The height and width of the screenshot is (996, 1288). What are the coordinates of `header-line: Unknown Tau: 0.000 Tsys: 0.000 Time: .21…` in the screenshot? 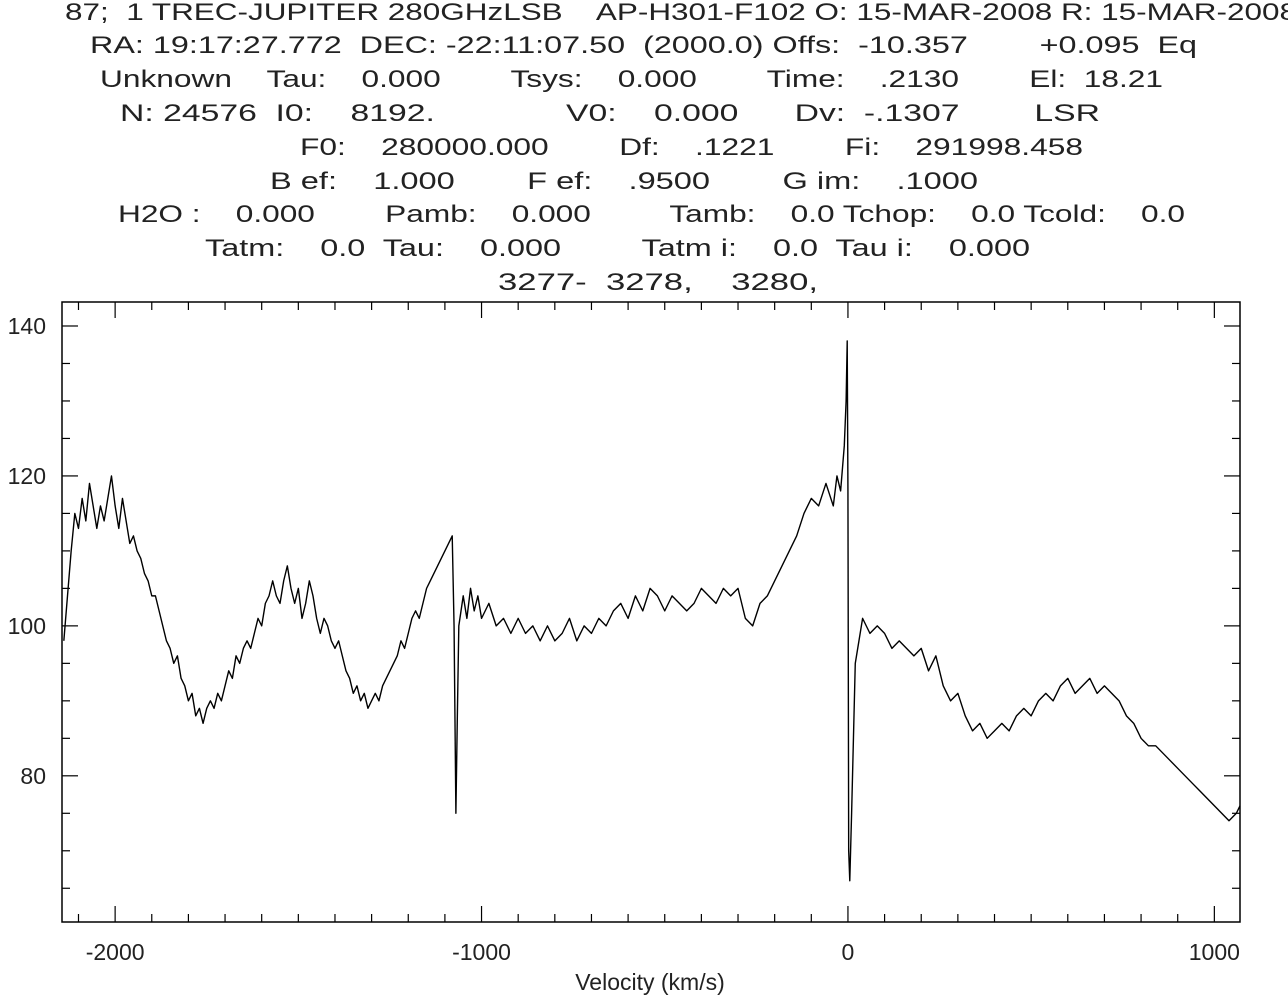 It's located at (631, 79).